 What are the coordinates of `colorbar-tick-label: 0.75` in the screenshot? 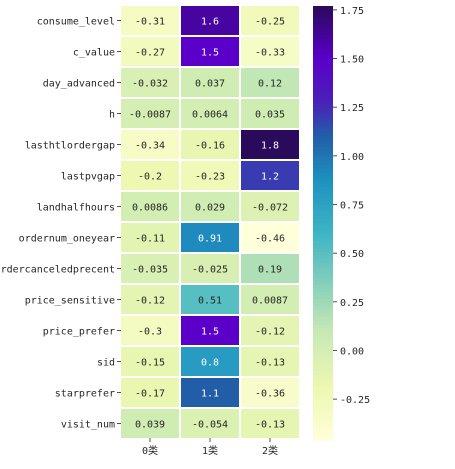 It's located at (352, 206).